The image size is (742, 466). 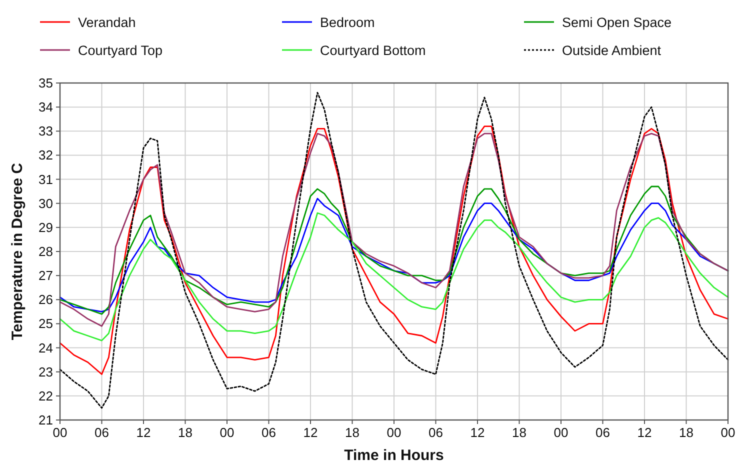 What do you see at coordinates (45, 131) in the screenshot?
I see `y-tick-label: 33` at bounding box center [45, 131].